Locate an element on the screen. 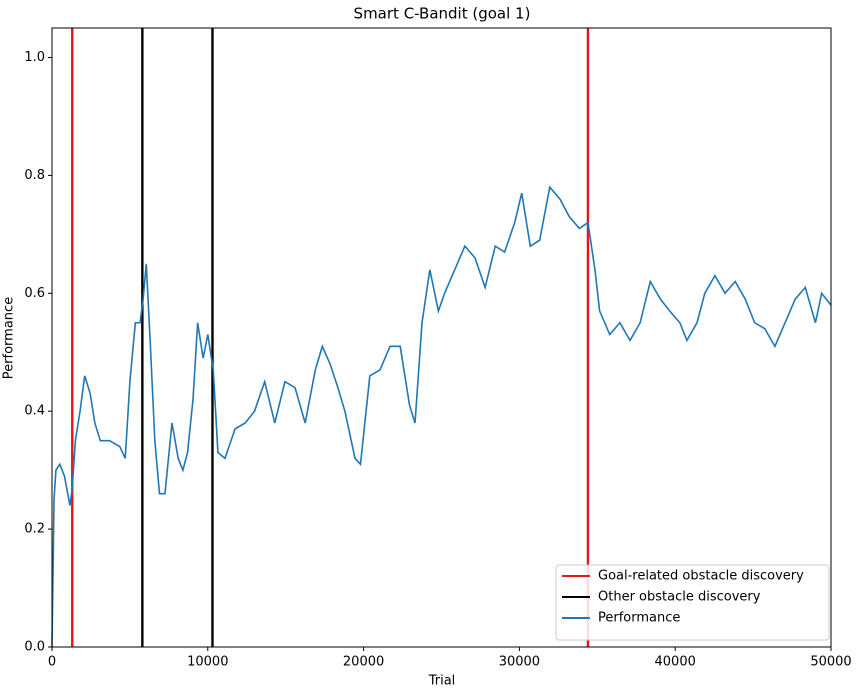  y-tick-label: 0.2 is located at coordinates (34, 529).